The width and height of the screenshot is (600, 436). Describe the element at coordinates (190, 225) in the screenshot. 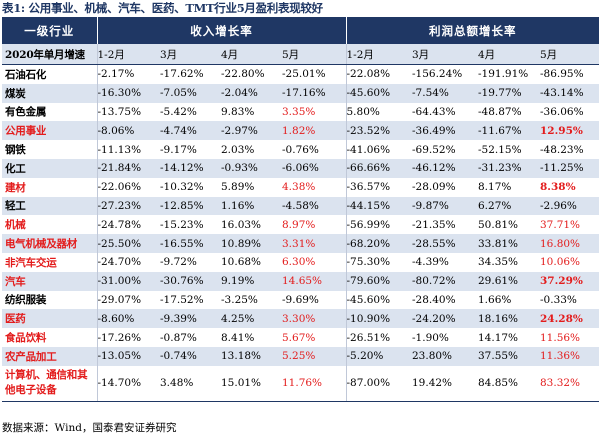

I see `revenue-growth-cell: -15.23%` at that location.